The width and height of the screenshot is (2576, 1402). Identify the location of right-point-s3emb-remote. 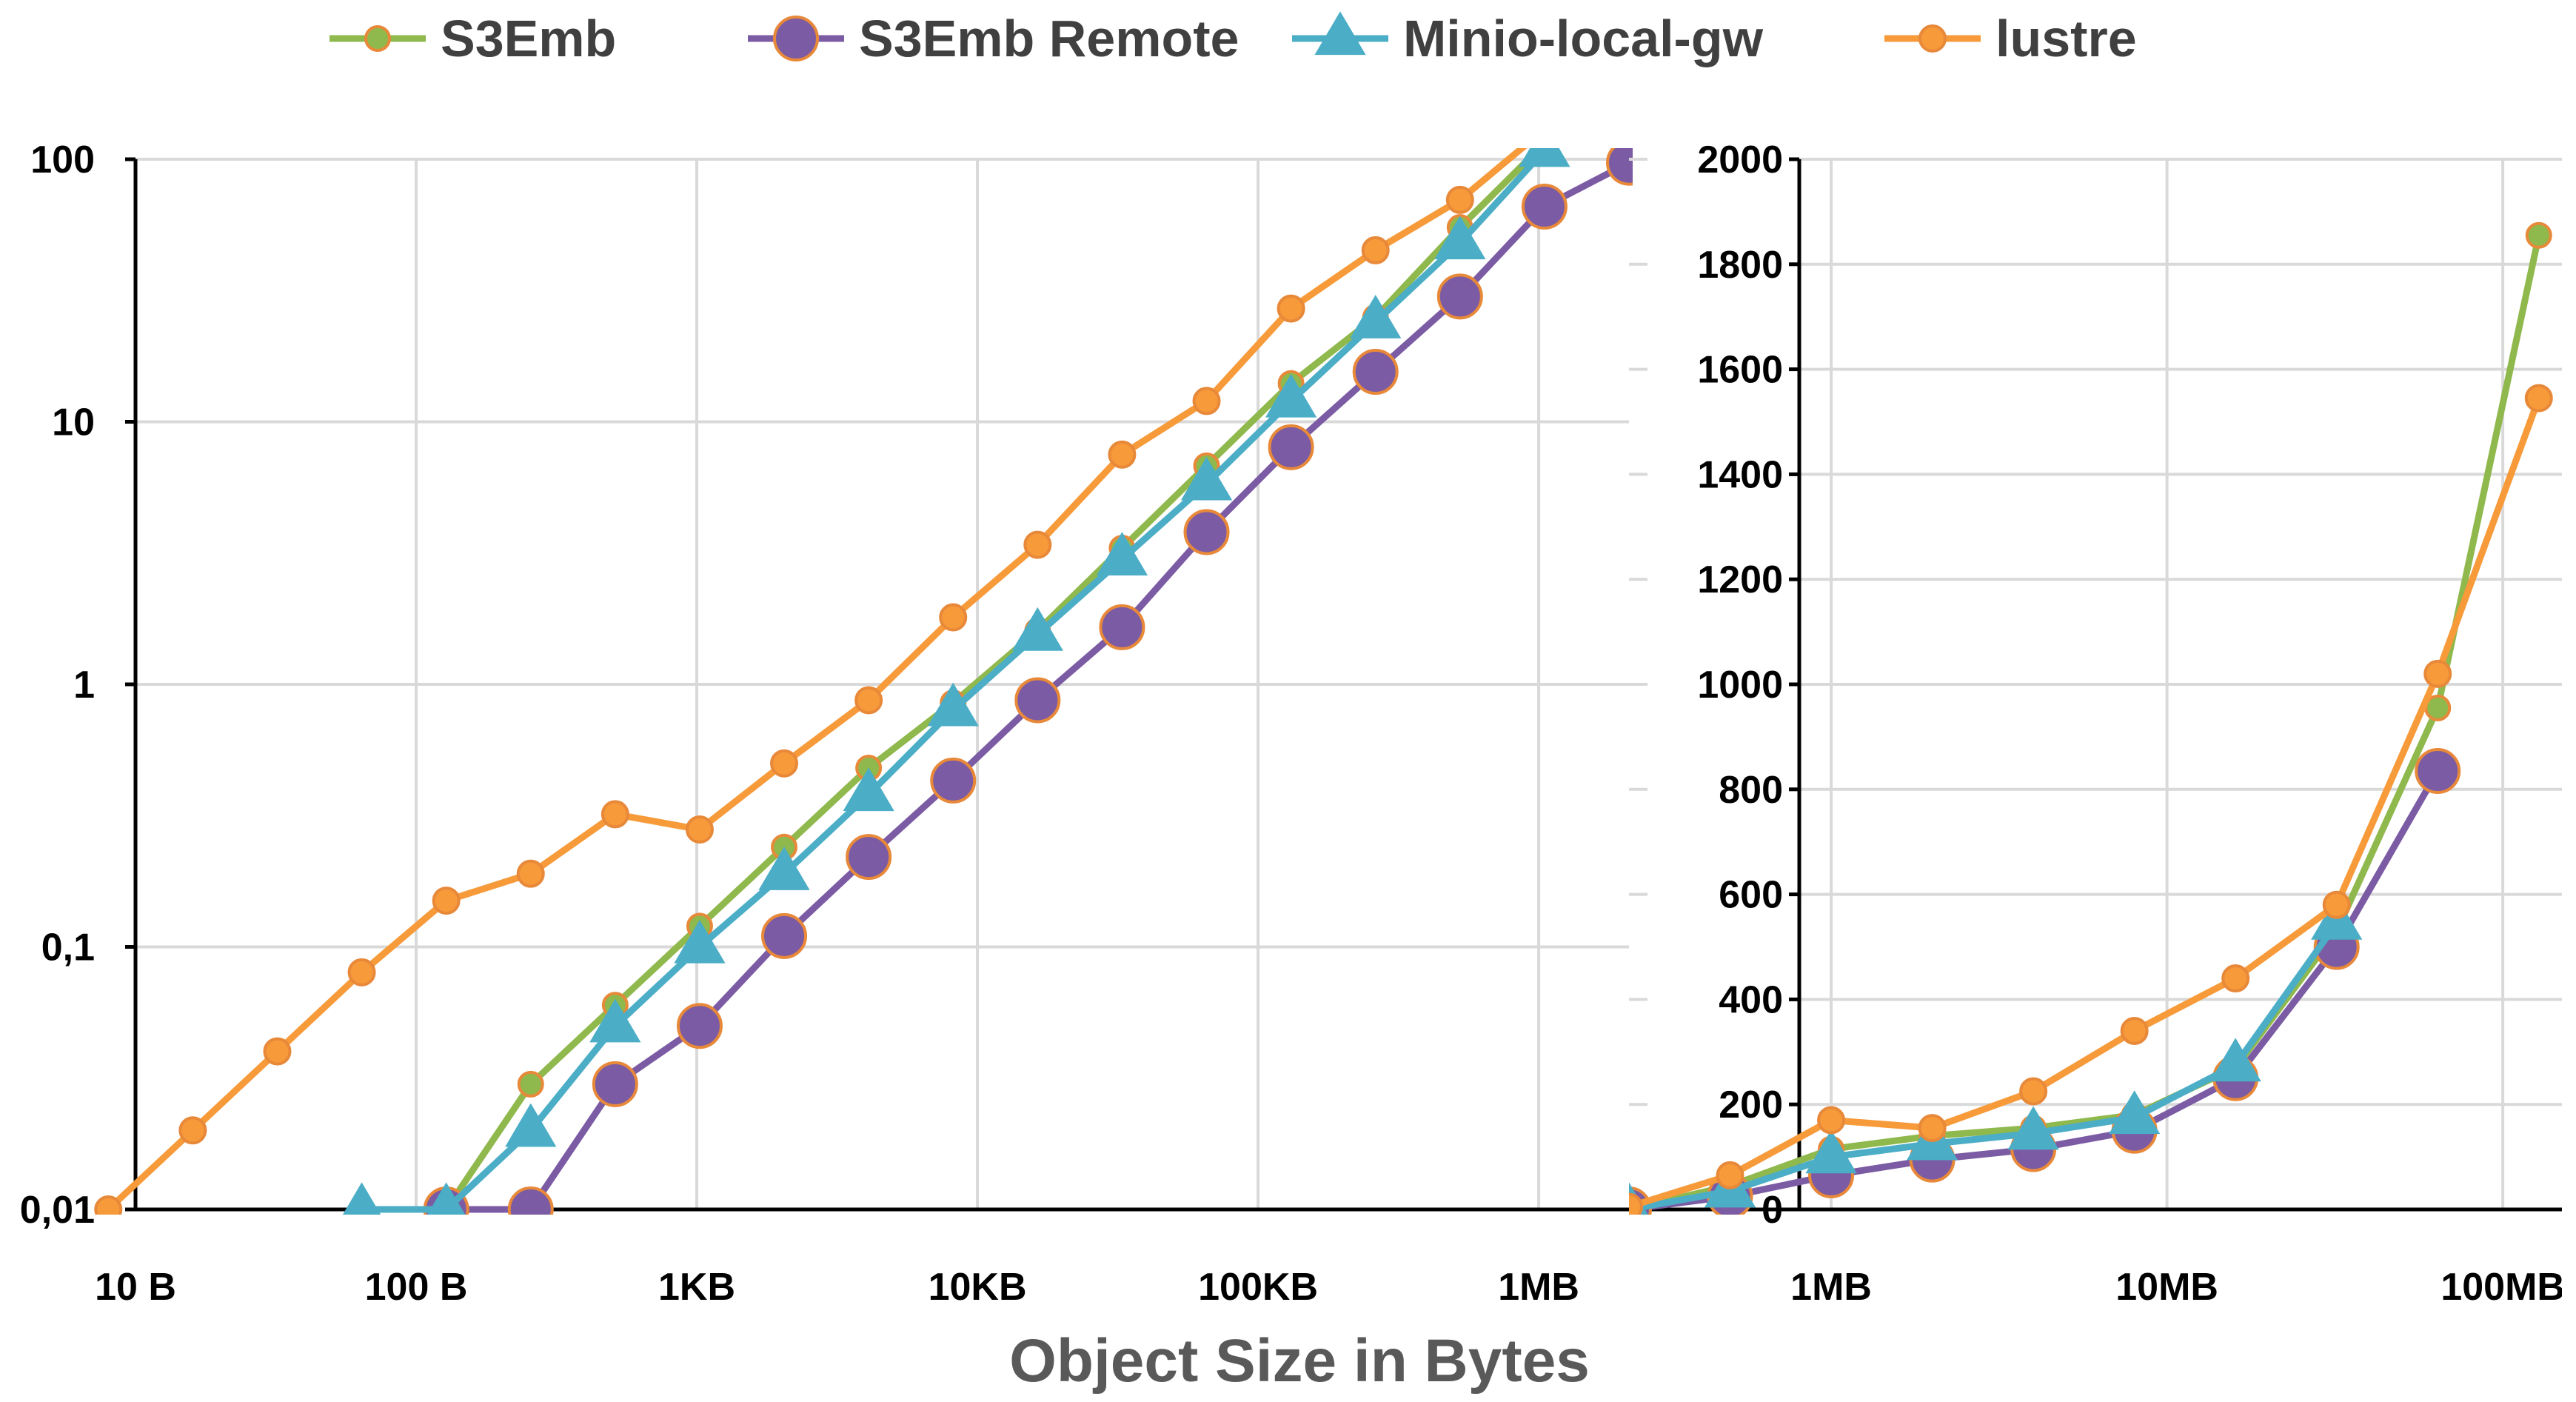
(2438, 771).